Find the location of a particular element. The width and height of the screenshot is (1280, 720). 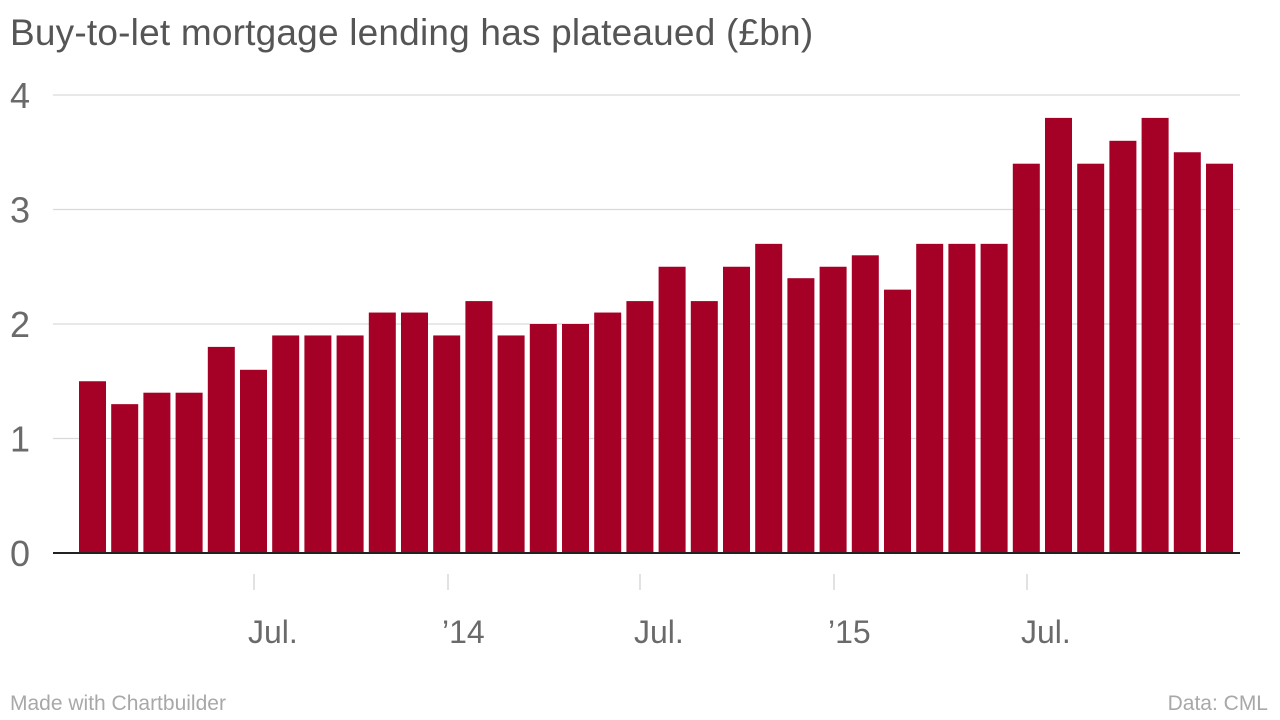

made-with-credit: Made with Chartbuilder is located at coordinates (118, 703).